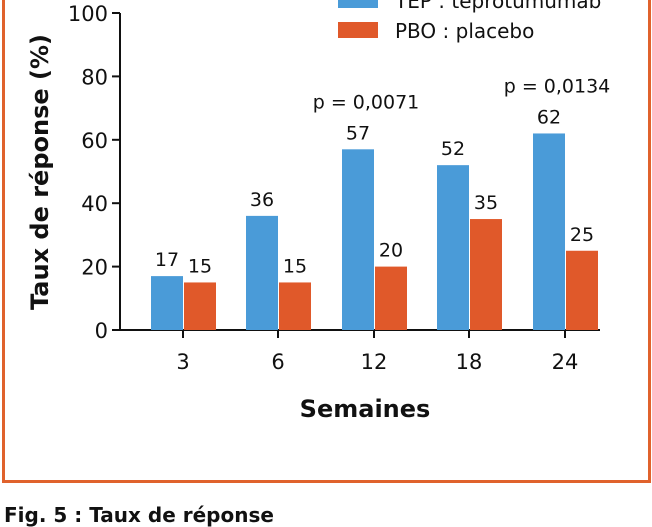 The height and width of the screenshot is (527, 652). I want to click on x-tick-label: 18, so click(469, 362).